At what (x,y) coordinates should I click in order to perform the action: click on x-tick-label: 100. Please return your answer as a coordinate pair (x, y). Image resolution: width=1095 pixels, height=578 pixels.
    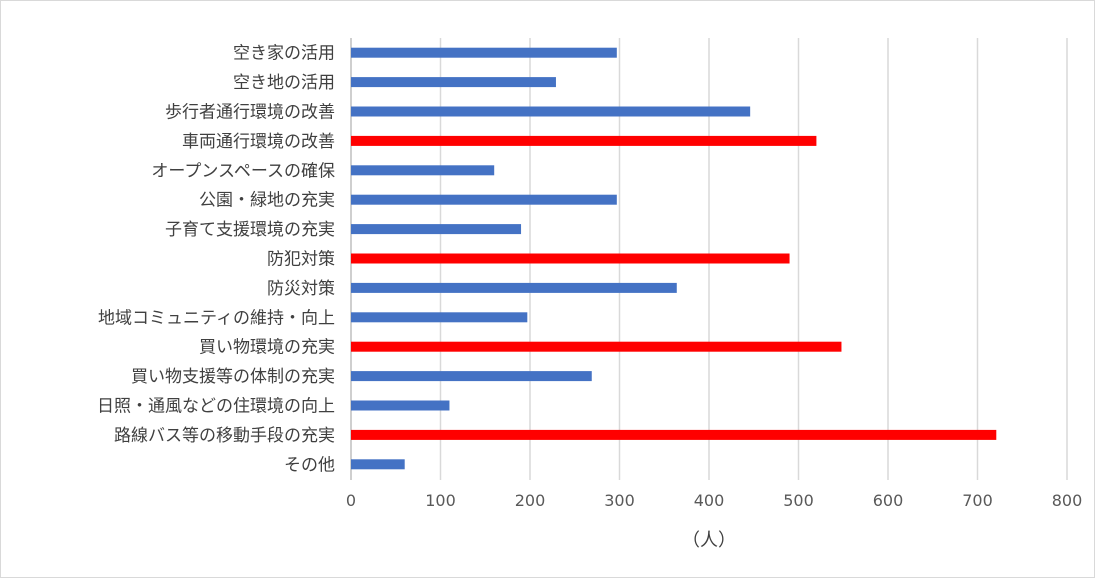
    Looking at the image, I should click on (440, 500).